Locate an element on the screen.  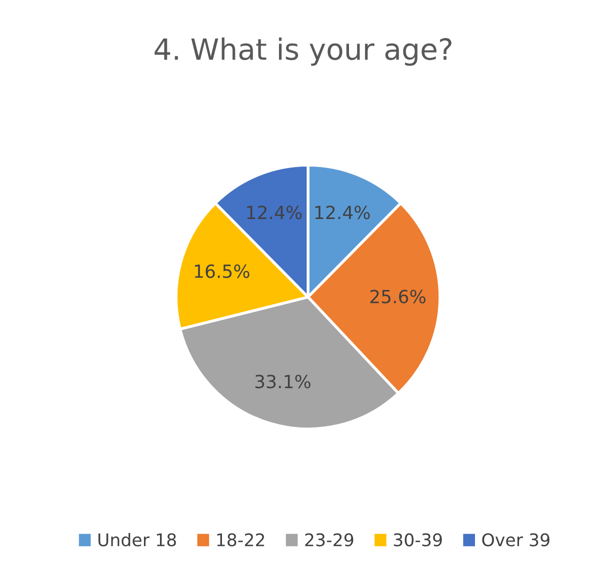
data-label: 25.6% is located at coordinates (398, 297).